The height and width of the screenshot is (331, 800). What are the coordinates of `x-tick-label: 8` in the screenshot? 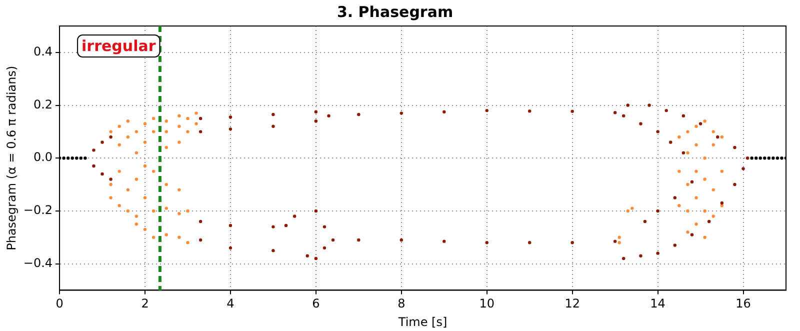 It's located at (402, 303).